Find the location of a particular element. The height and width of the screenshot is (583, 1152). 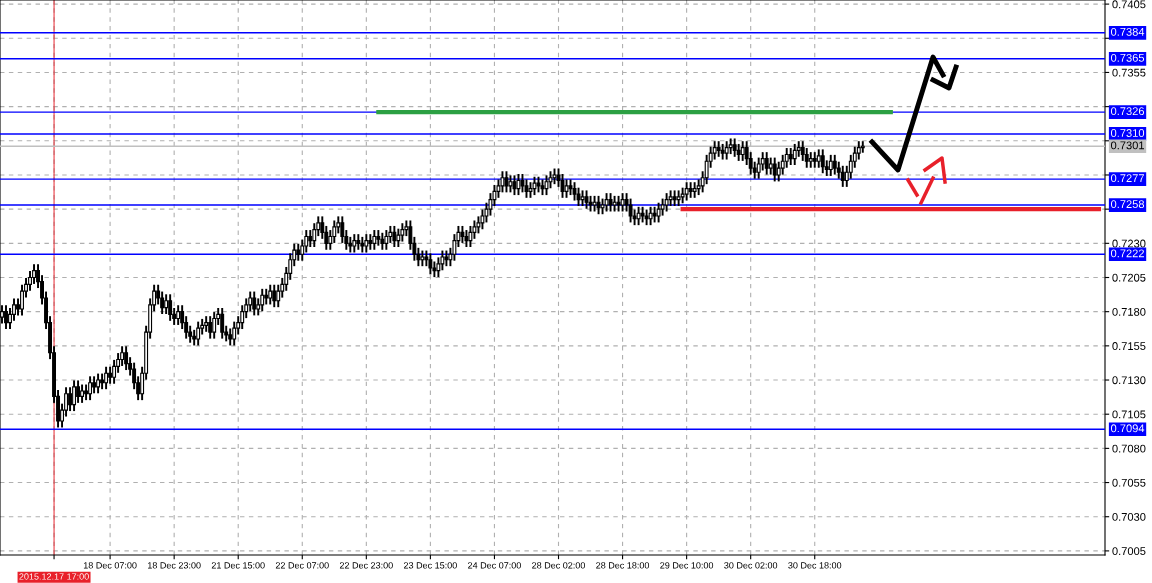

x-tick-label: 18 Dec 07:00 is located at coordinates (110, 565).